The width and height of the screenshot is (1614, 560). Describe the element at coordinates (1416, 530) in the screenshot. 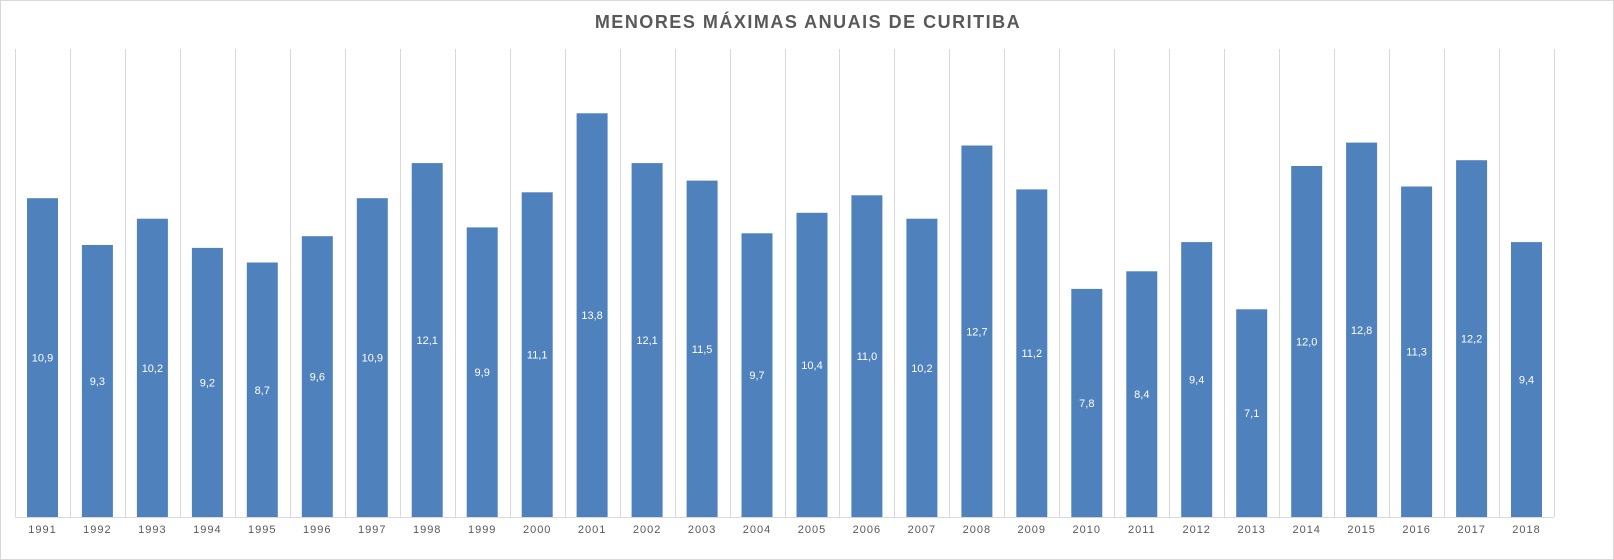

I see `x-tick-2016: 2016` at that location.